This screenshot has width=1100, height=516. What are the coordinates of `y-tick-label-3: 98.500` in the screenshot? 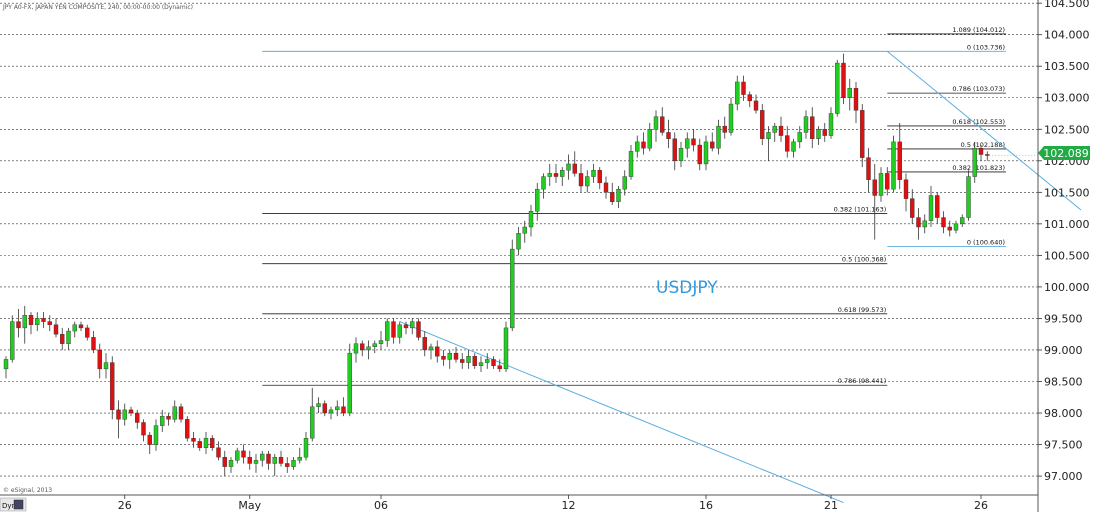 It's located at (1063, 381).